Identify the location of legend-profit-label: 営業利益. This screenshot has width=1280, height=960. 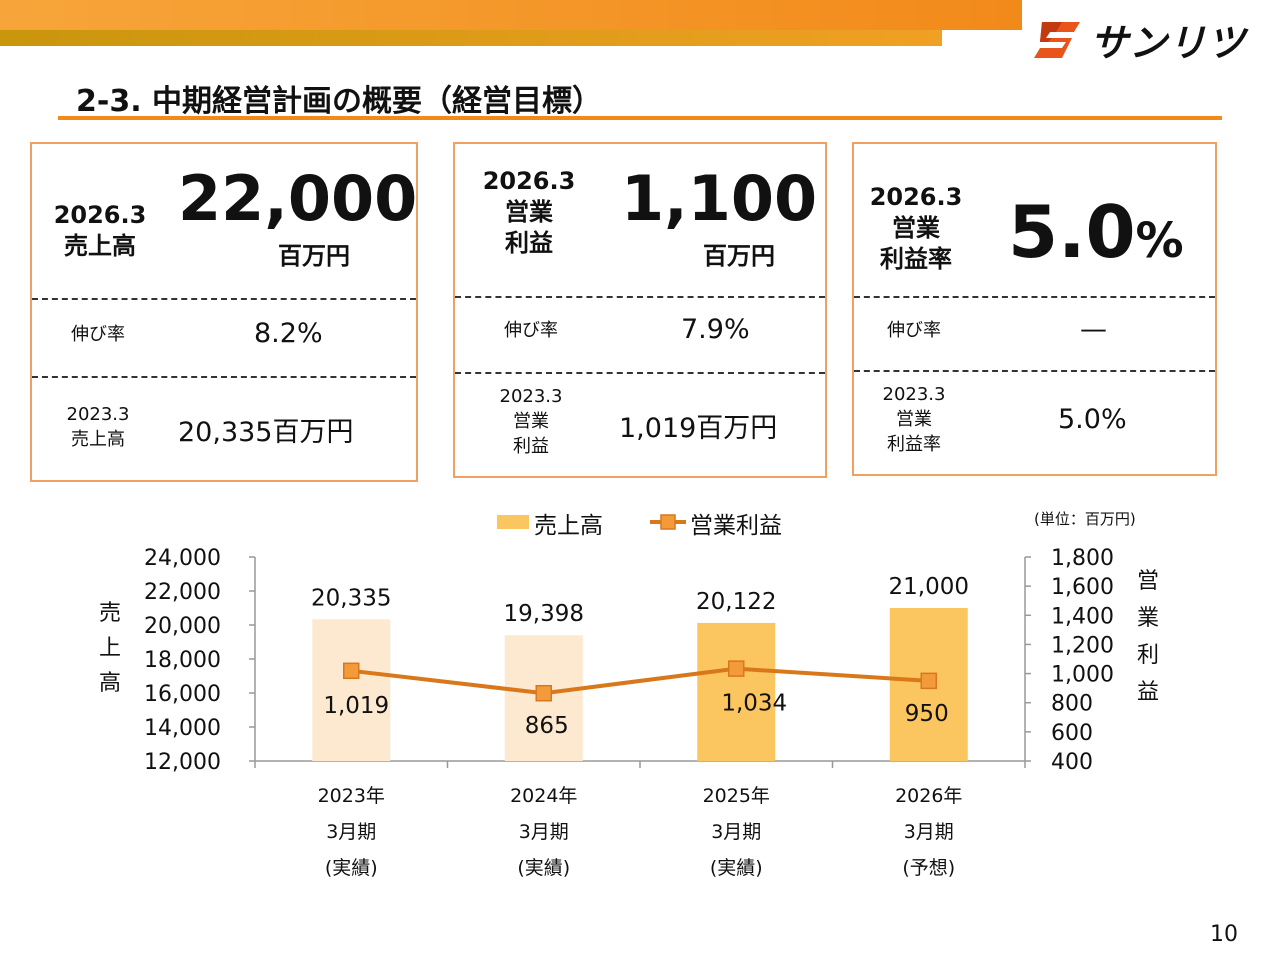
(736, 526).